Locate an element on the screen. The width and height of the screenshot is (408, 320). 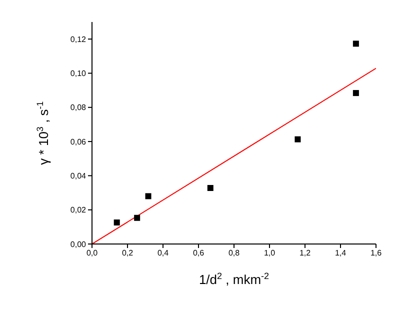
y-tick-label: 0,00 is located at coordinates (78, 244).